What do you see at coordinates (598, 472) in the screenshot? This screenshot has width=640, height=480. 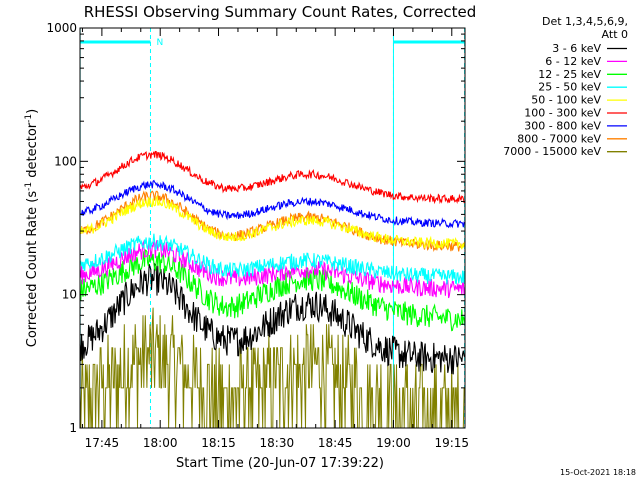 I see `footer-timestamp: 15-Oct-2021 18:18` at bounding box center [598, 472].